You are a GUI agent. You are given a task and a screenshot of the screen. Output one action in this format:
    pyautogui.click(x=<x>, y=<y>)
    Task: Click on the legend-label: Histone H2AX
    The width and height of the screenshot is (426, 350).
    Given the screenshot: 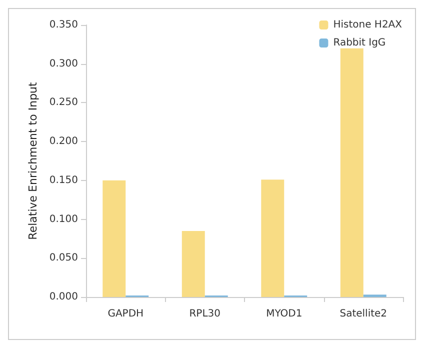 What is the action you would take?
    pyautogui.click(x=367, y=25)
    